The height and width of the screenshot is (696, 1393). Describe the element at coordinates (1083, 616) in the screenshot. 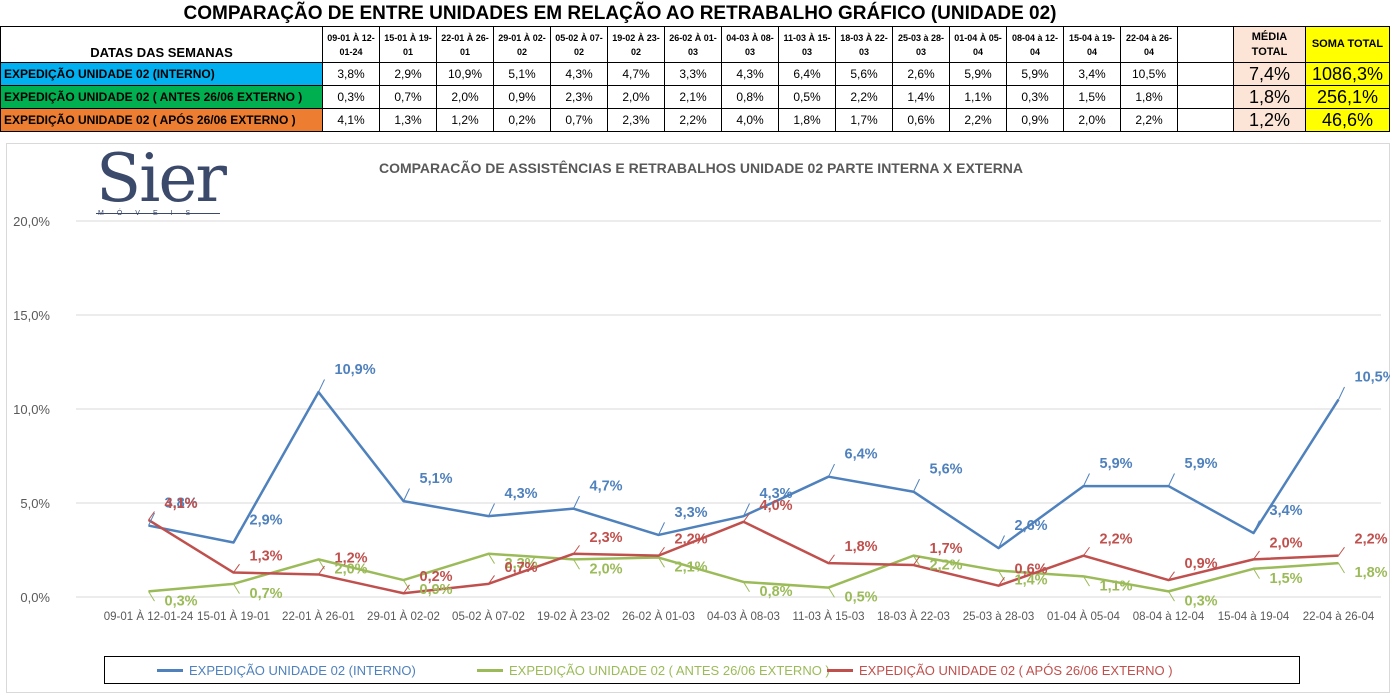

I see `x-tick-label: 01-04 À 05-04` at that location.